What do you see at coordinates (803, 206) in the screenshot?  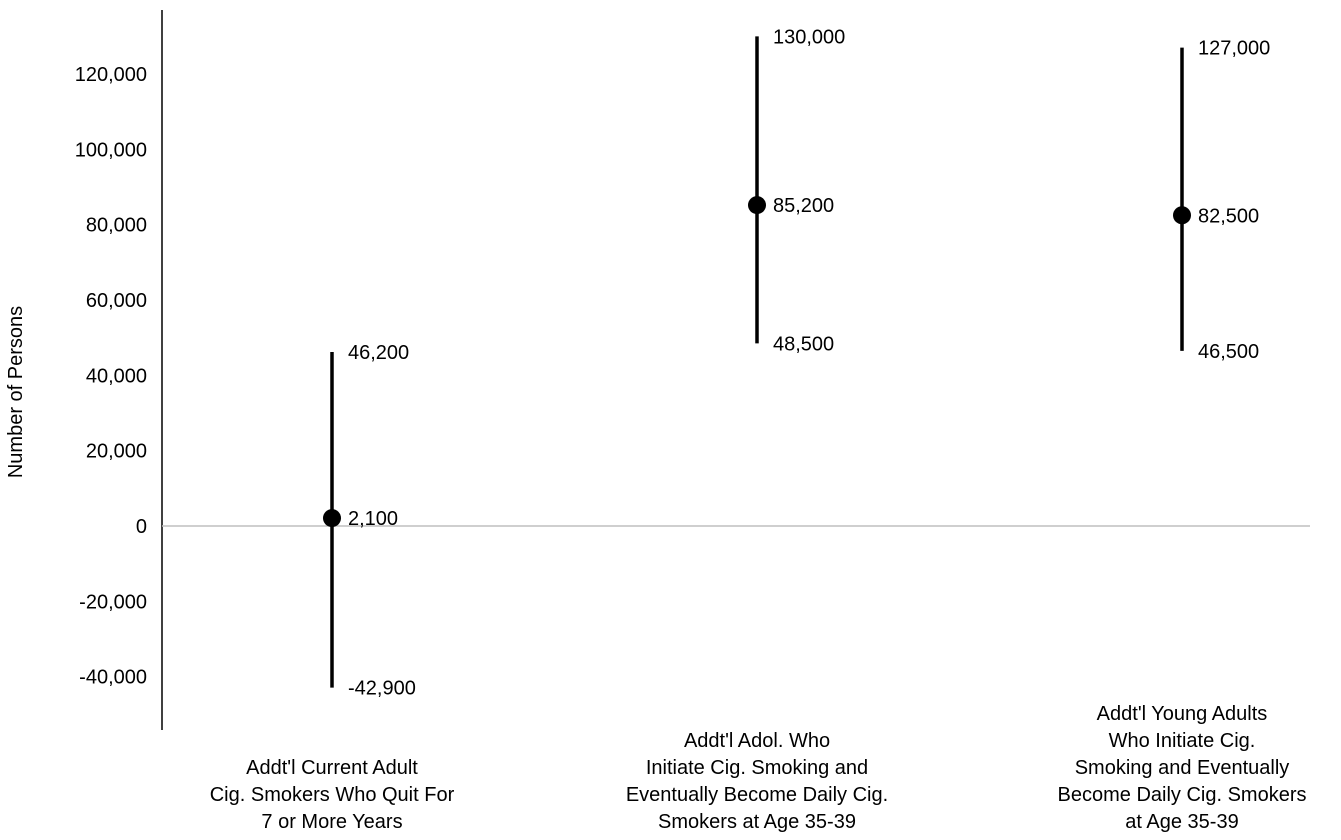 I see `point-value-label: 85,200` at bounding box center [803, 206].